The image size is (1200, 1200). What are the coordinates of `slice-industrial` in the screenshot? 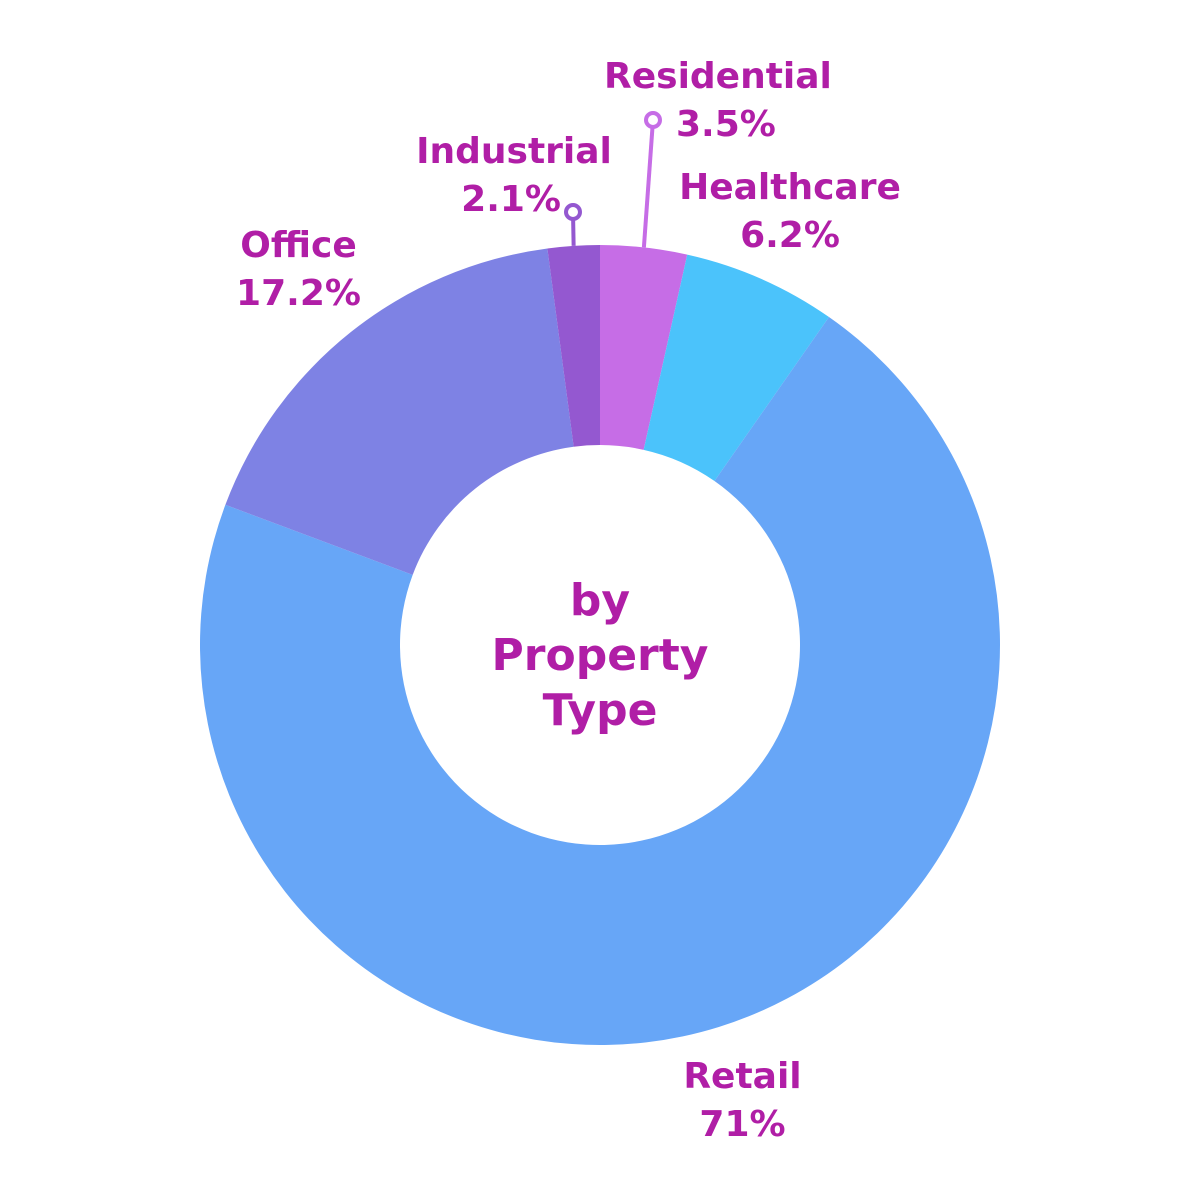 It's located at (573, 346).